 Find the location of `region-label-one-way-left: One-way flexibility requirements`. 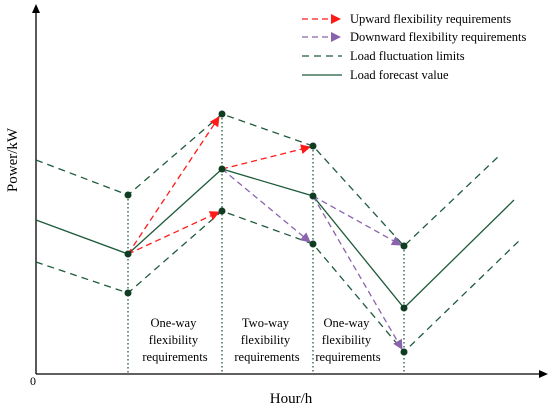

region-label-one-way-left: One-way flexibility requirements is located at coordinates (174, 340).